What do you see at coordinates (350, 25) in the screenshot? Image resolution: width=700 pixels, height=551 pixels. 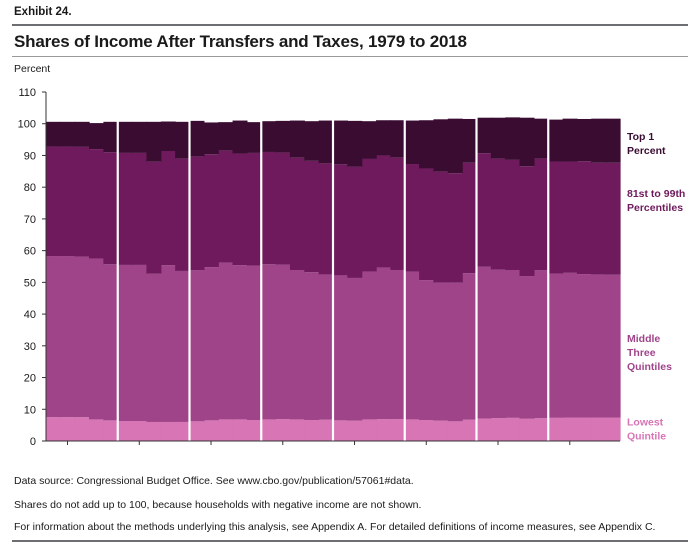 I see `top-rule` at bounding box center [350, 25].